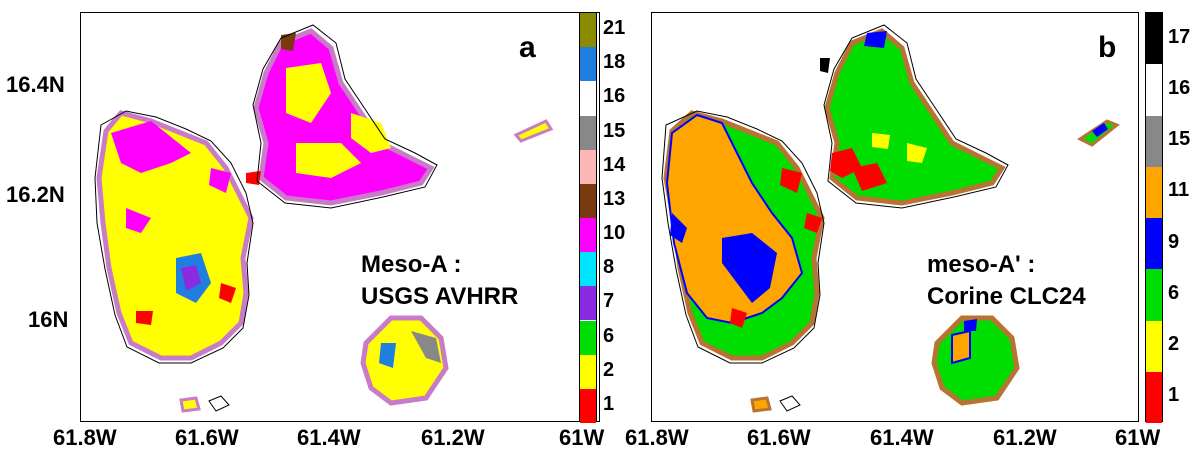  What do you see at coordinates (35, 84) in the screenshot?
I see `y-tick-16-4n: 16.4N` at bounding box center [35, 84].